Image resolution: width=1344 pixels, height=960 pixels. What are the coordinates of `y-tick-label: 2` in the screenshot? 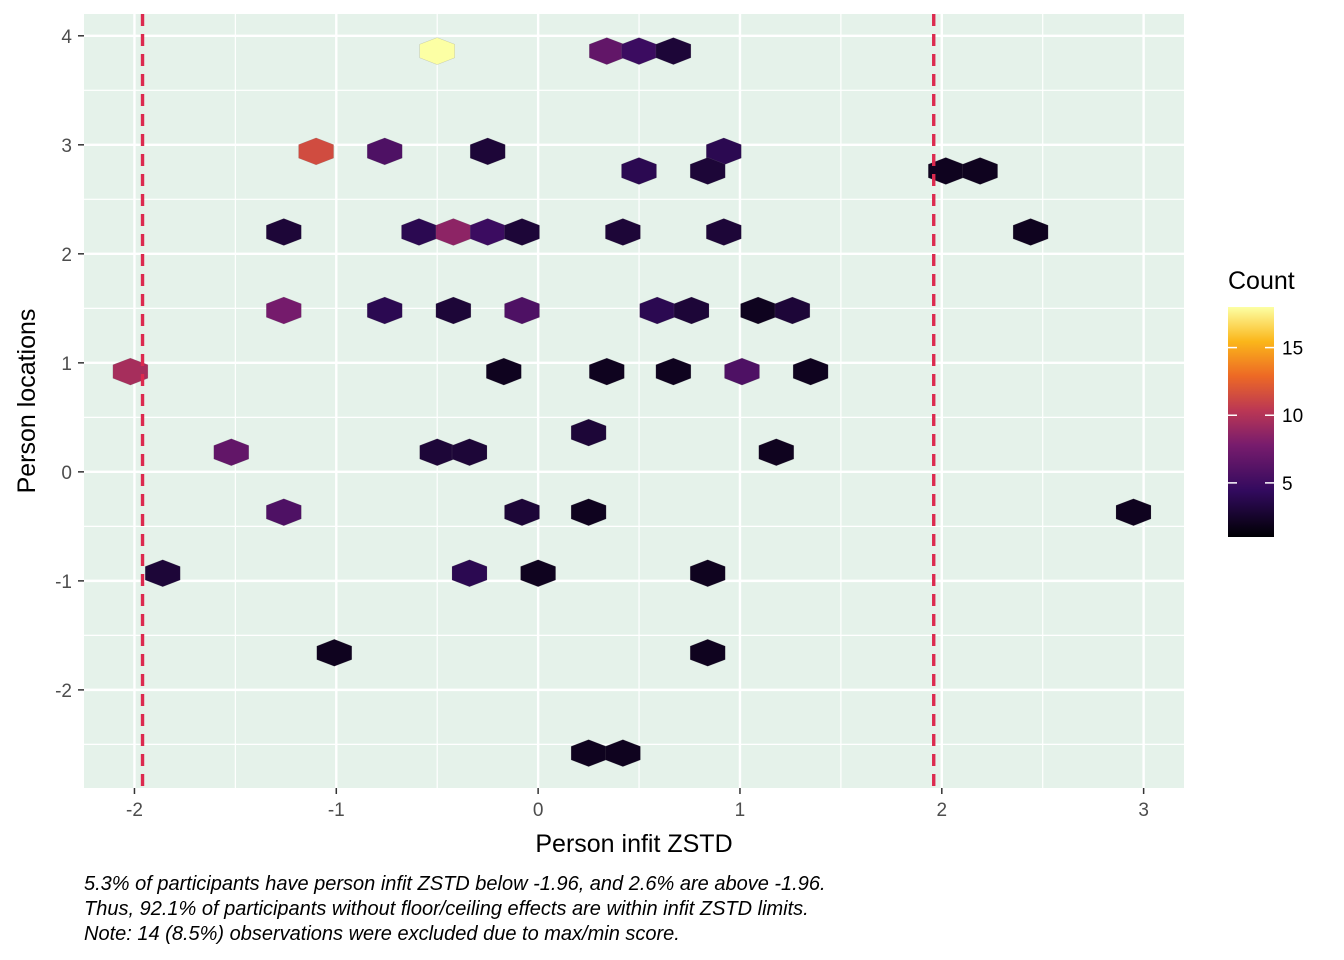 It's located at (66, 255).